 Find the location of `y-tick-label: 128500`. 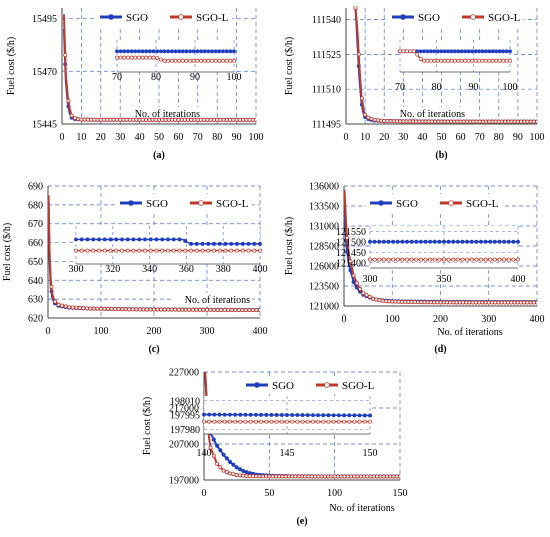

y-tick-label: 128500 is located at coordinates (324, 247).